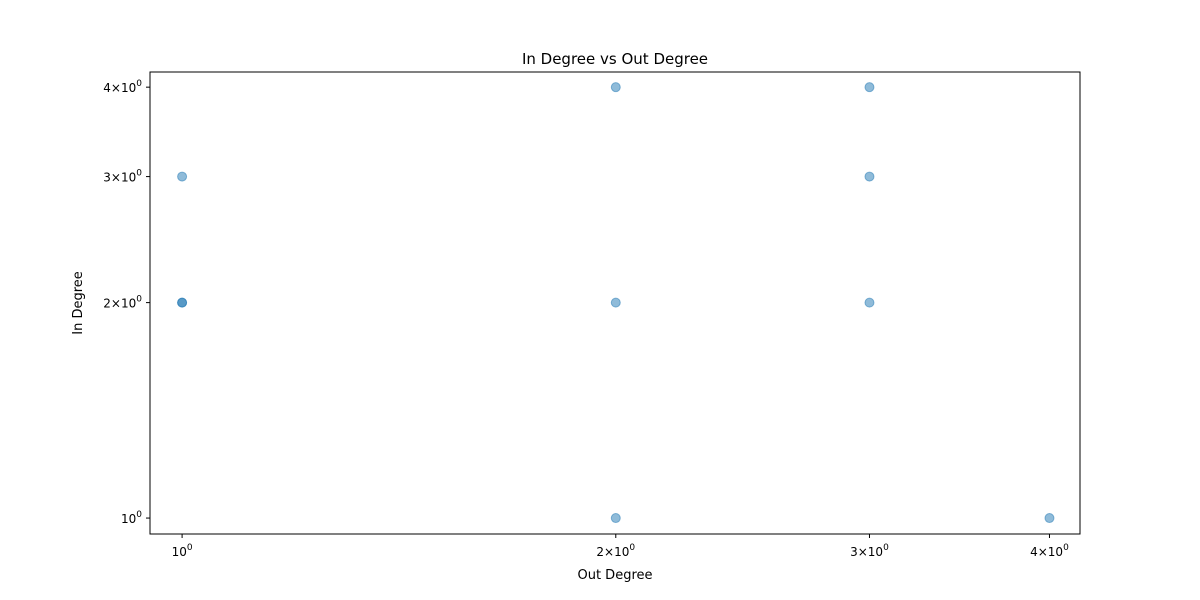  I want to click on x-tick-label: 100, so click(182, 551).